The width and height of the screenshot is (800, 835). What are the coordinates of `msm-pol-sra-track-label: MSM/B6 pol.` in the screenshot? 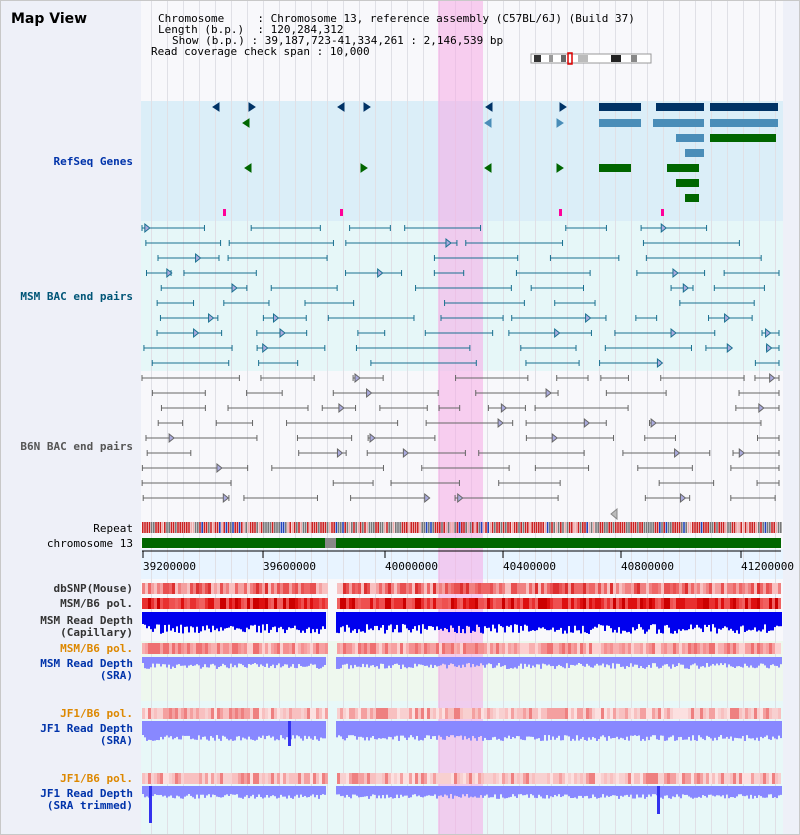 It's located at (96, 648).